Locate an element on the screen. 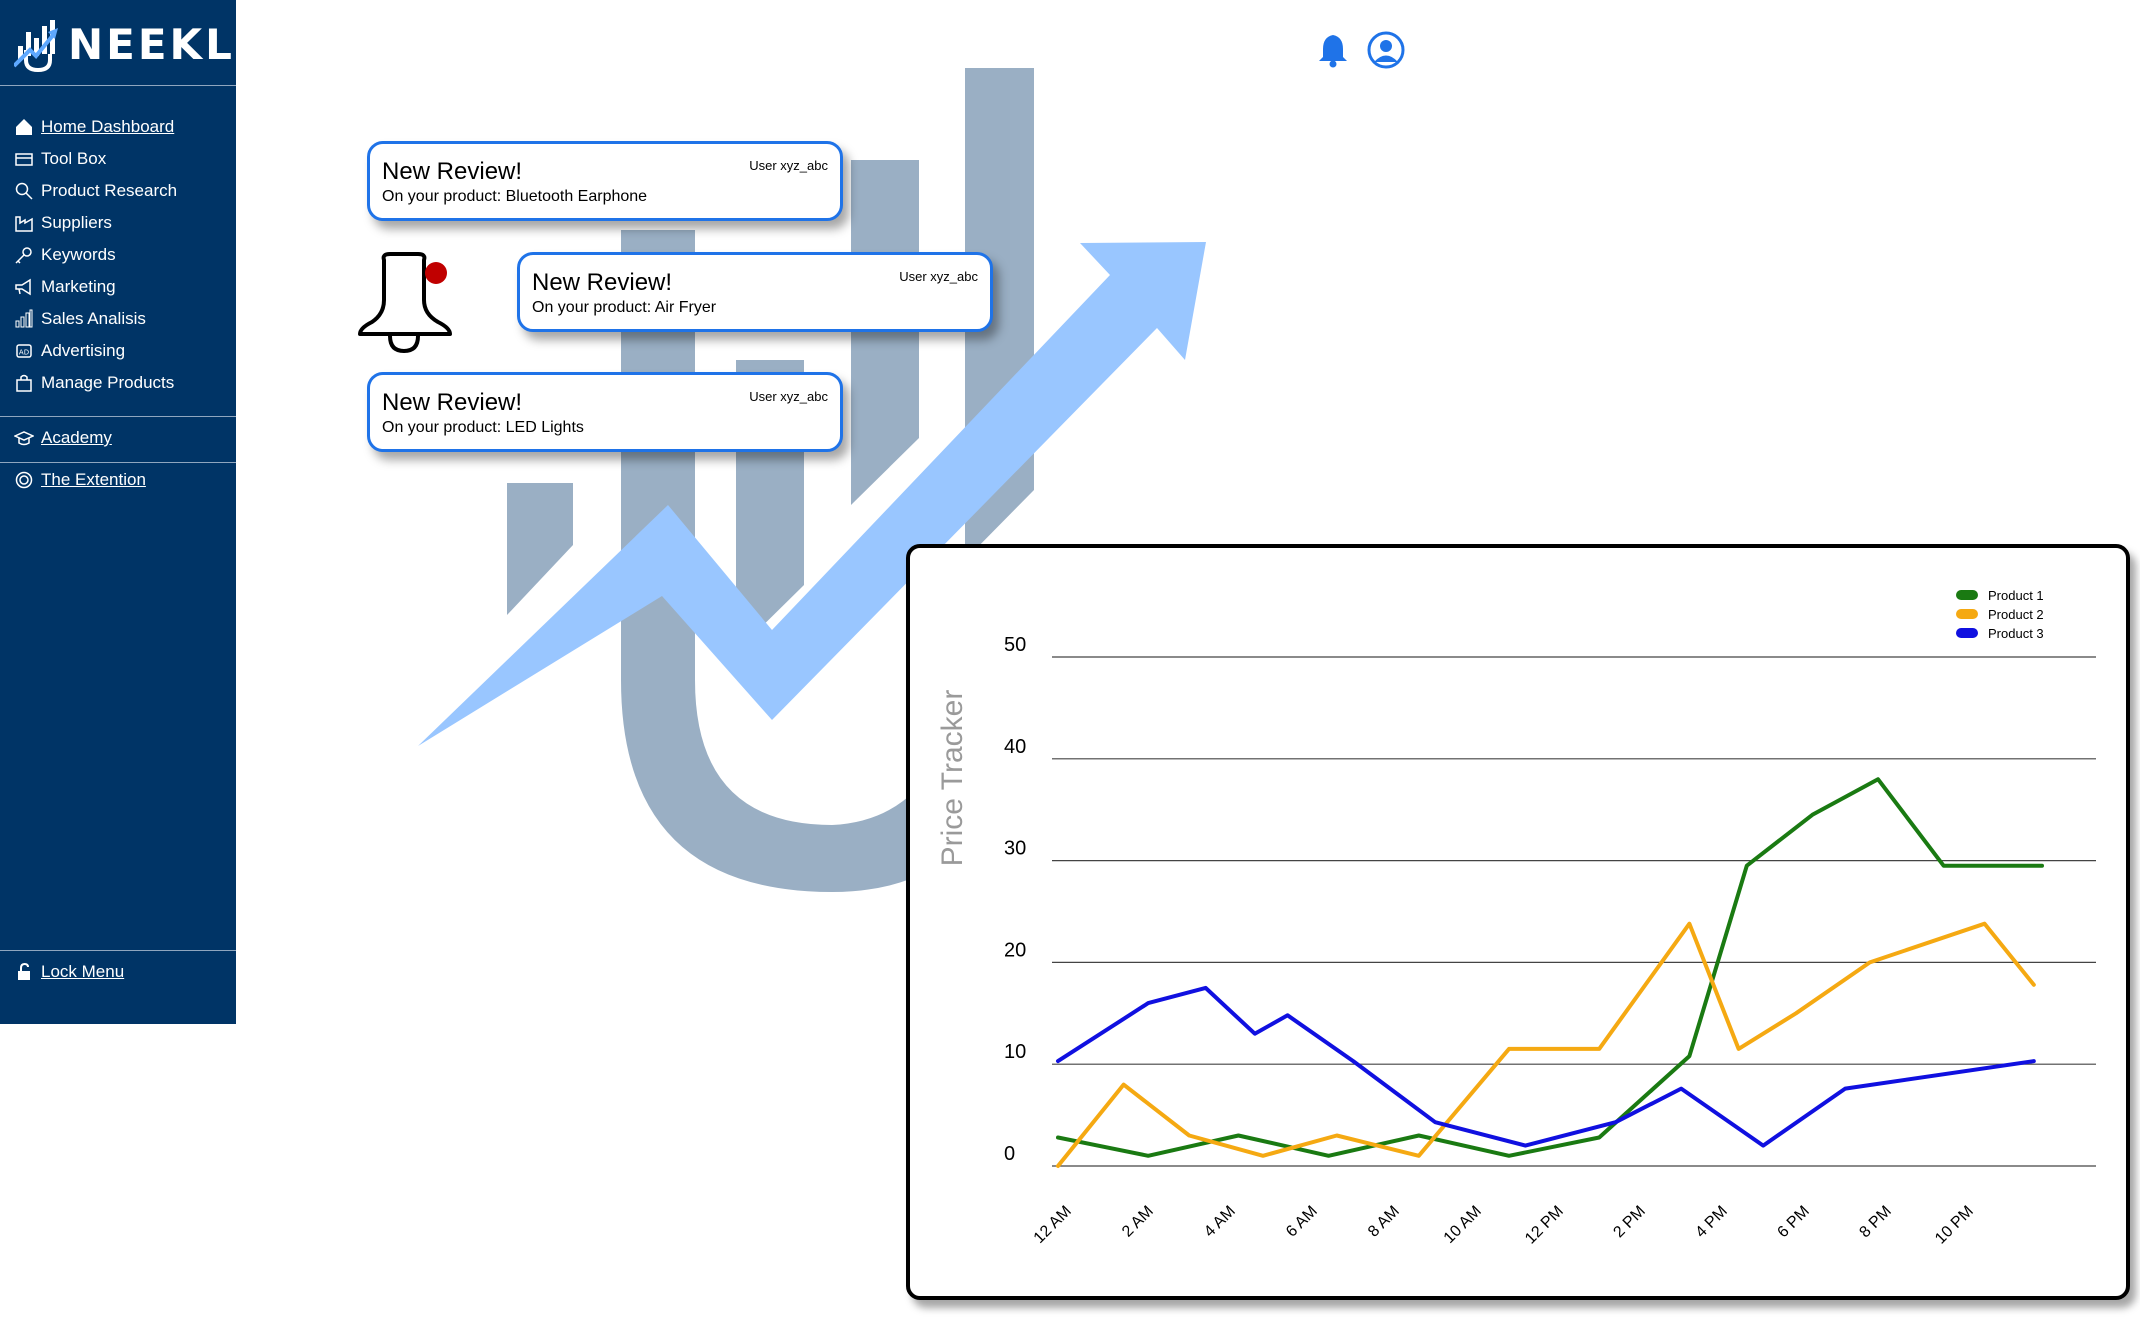 This screenshot has height=1317, width=2140. bell-icon is located at coordinates (1333, 50).